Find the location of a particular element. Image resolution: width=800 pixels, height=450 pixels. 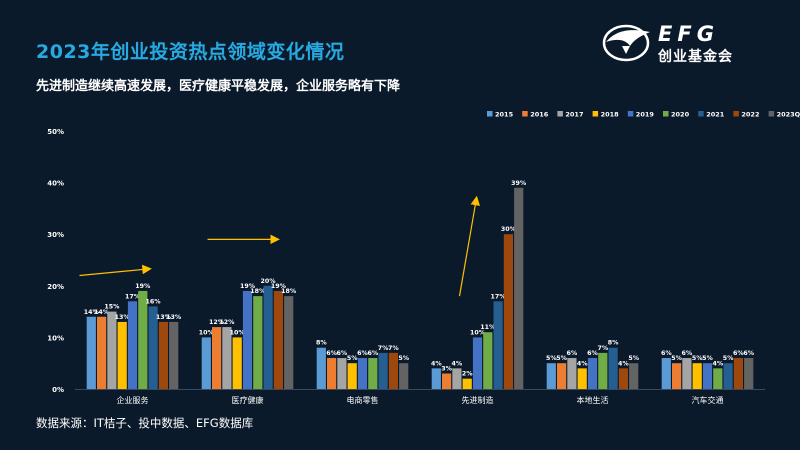

y-tick-label: 40% is located at coordinates (55, 184).